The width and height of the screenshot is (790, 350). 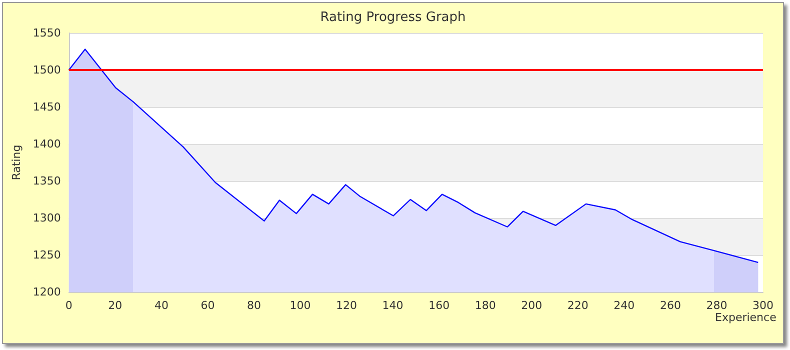 I want to click on x-tick-label: 40, so click(x=161, y=305).